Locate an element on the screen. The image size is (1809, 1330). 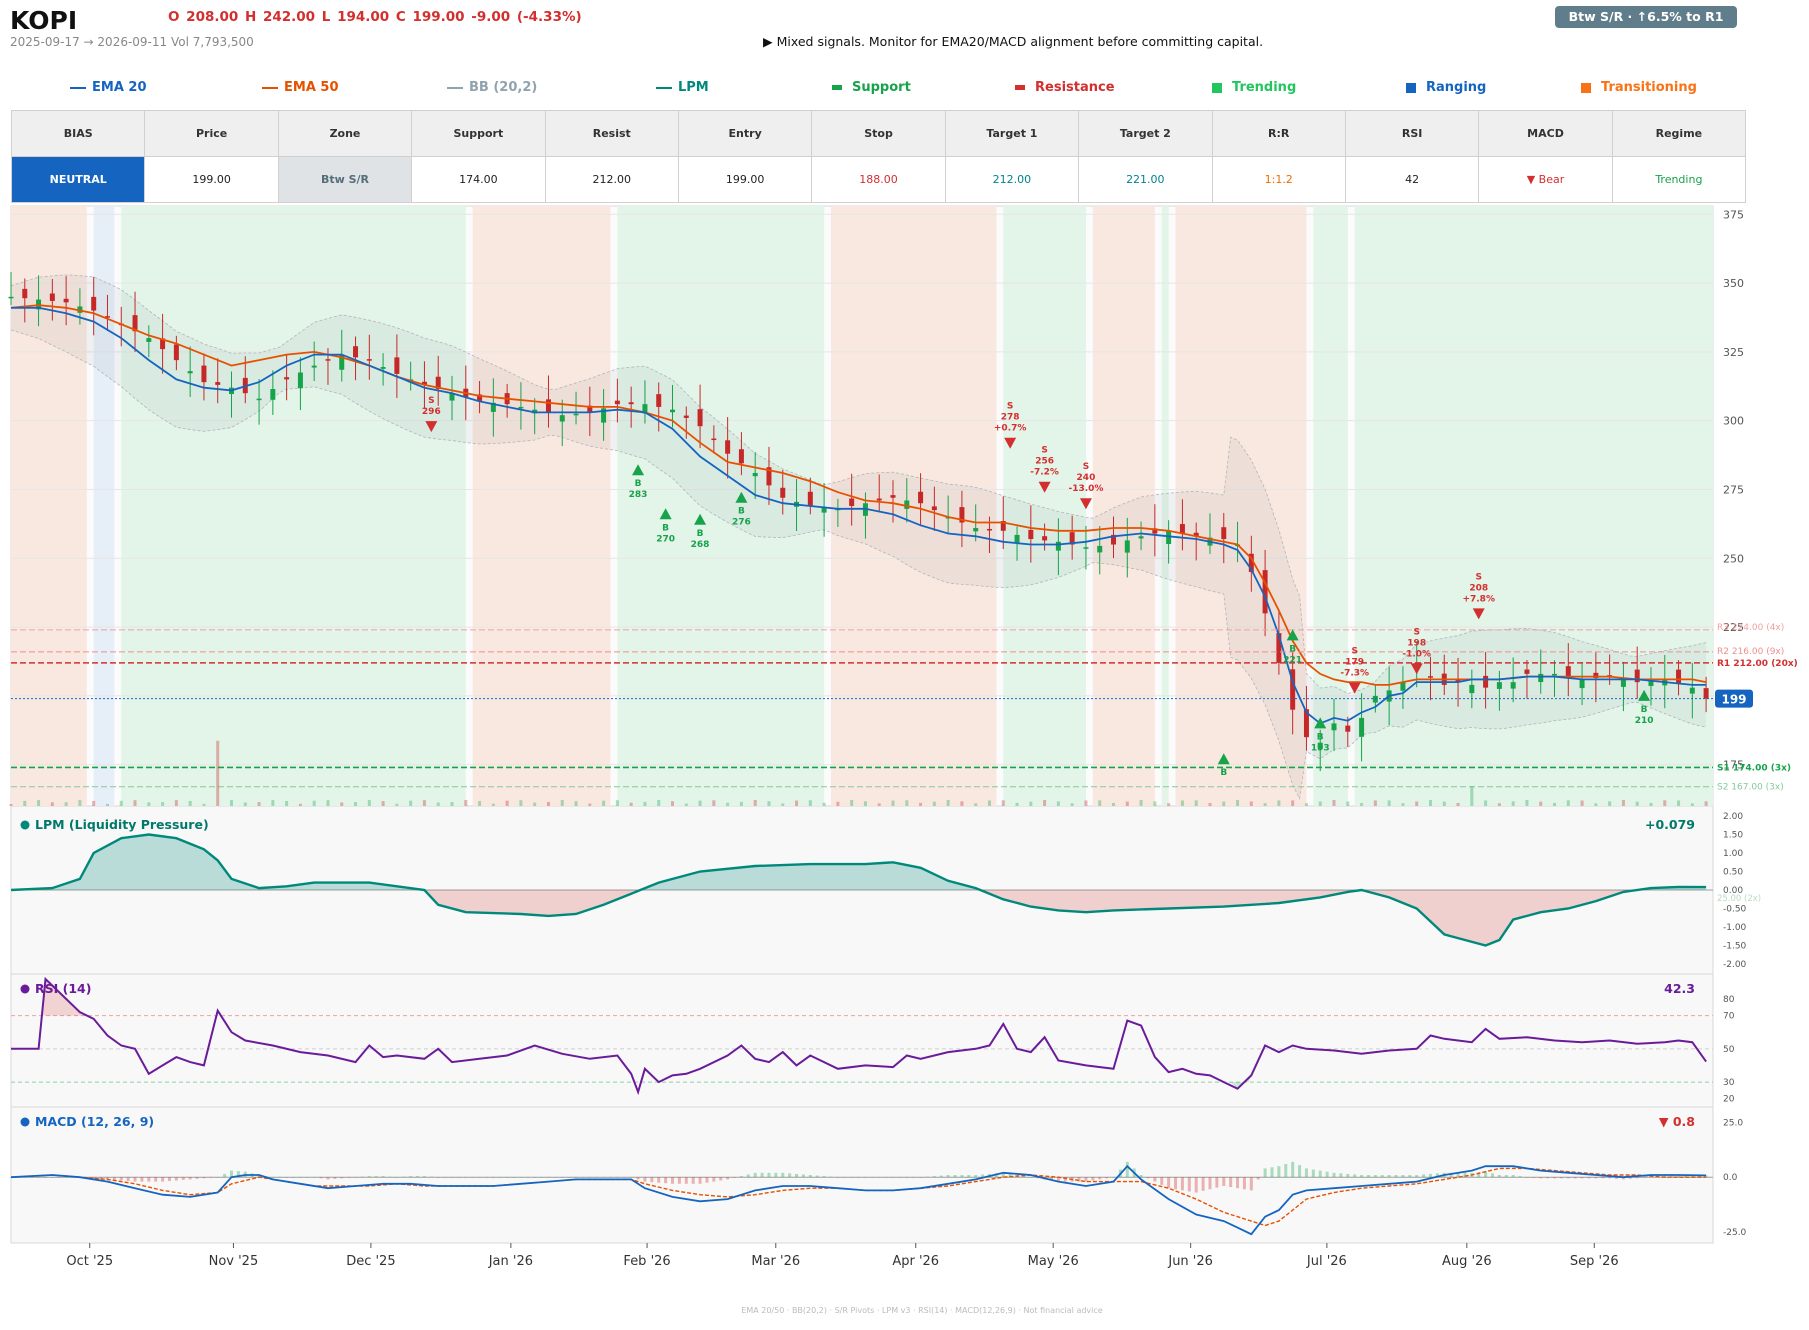
x-tick-label: Aug '26 is located at coordinates (1467, 1261).